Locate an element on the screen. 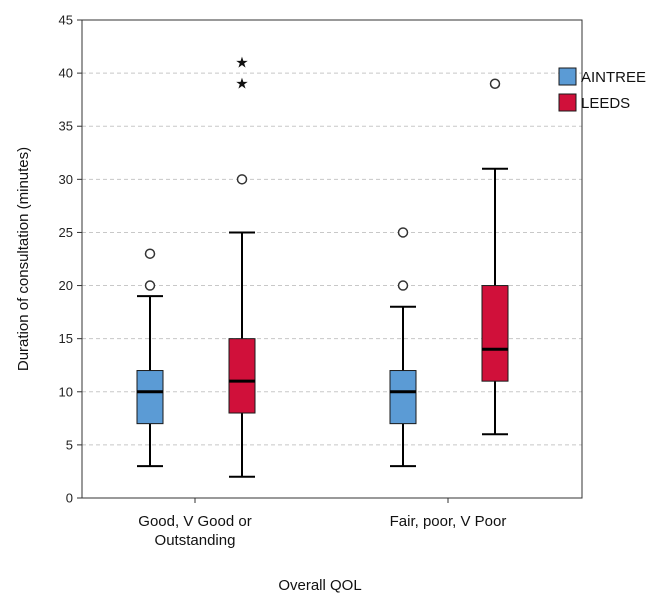  y-axis-title: Duration of consultation (minutes) is located at coordinates (23, 259).